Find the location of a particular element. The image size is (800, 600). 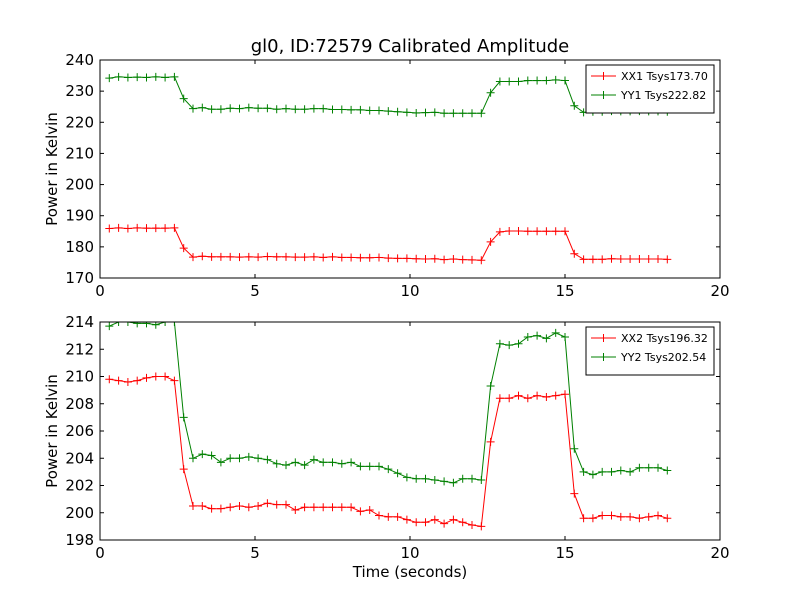

y-tick-label: 214 is located at coordinates (79, 322).